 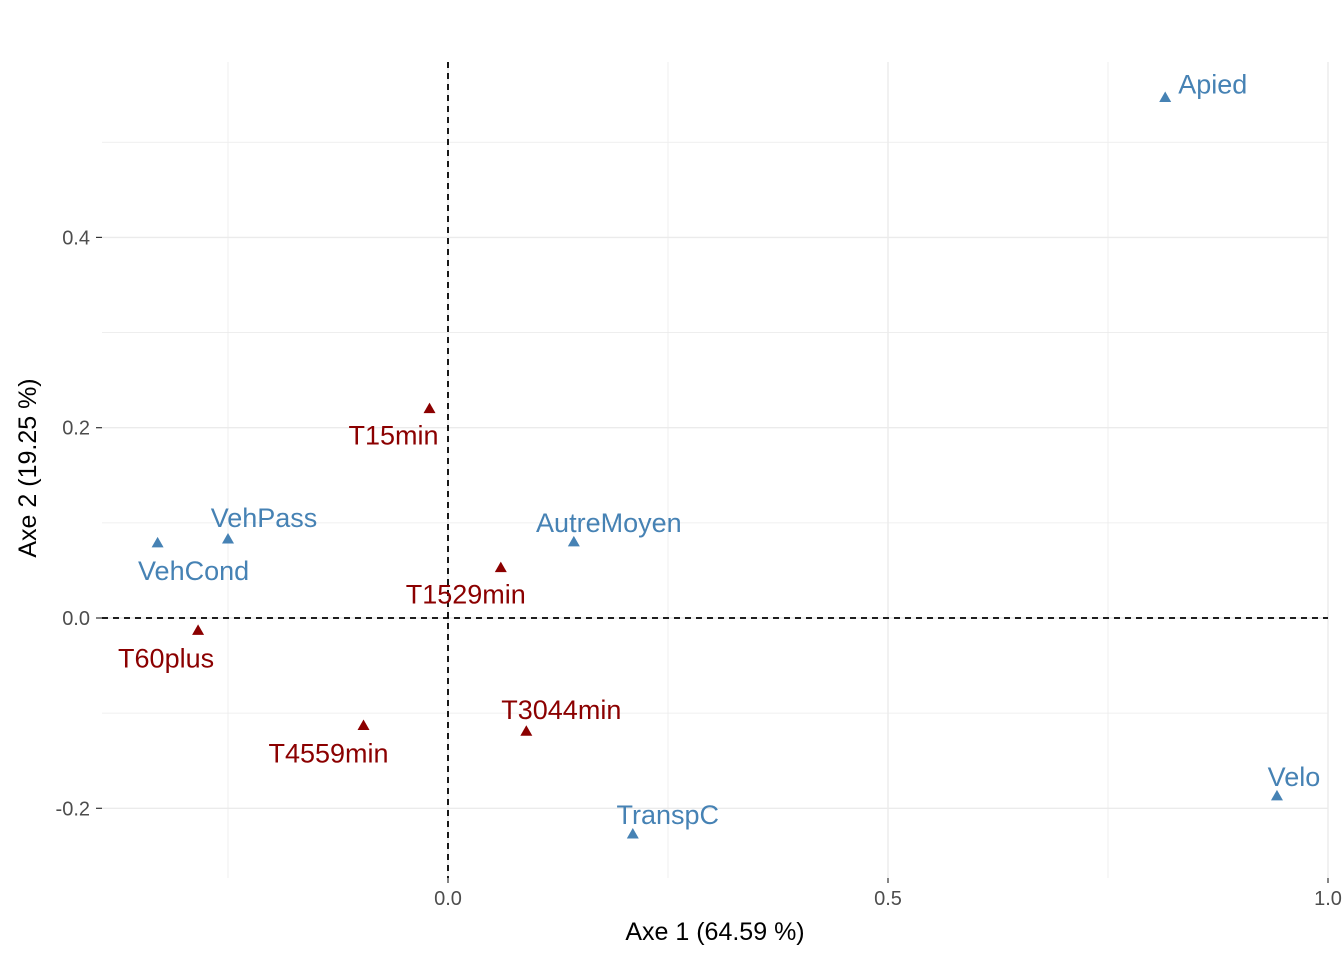 I want to click on x-tick-label: 0.0, so click(x=448, y=899).